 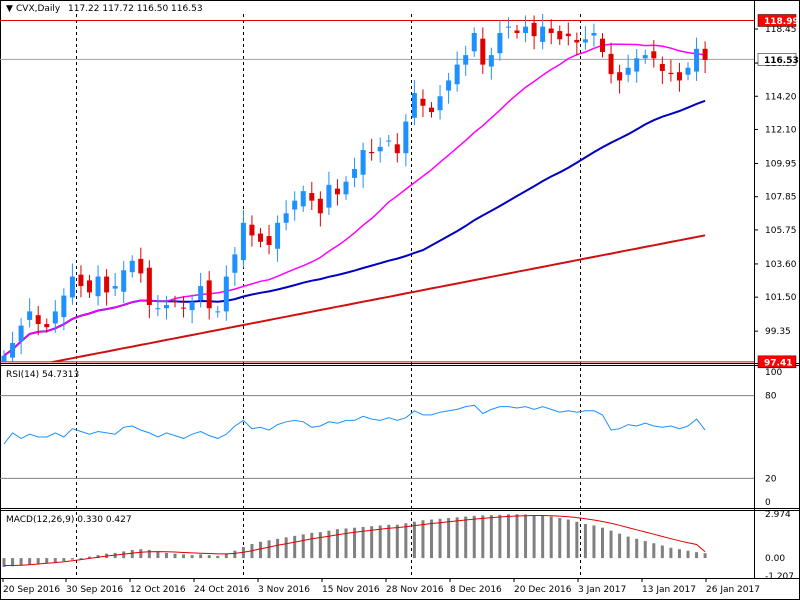 What do you see at coordinates (779, 577) in the screenshot?
I see `macd-tick-label-2: -1.207` at bounding box center [779, 577].